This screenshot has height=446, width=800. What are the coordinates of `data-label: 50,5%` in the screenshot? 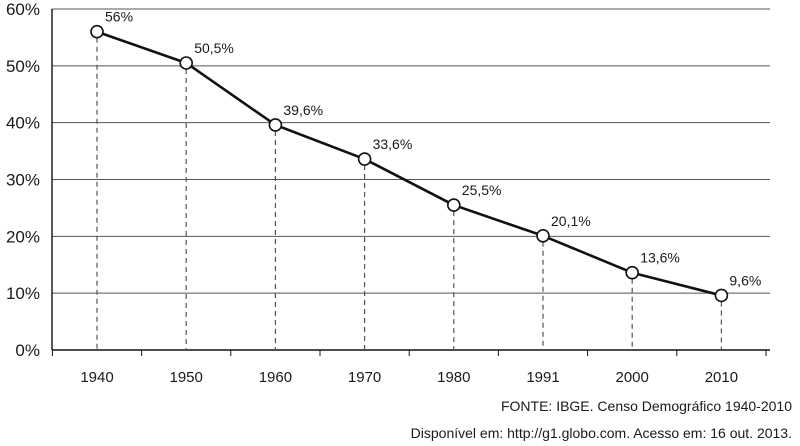 It's located at (214, 48).